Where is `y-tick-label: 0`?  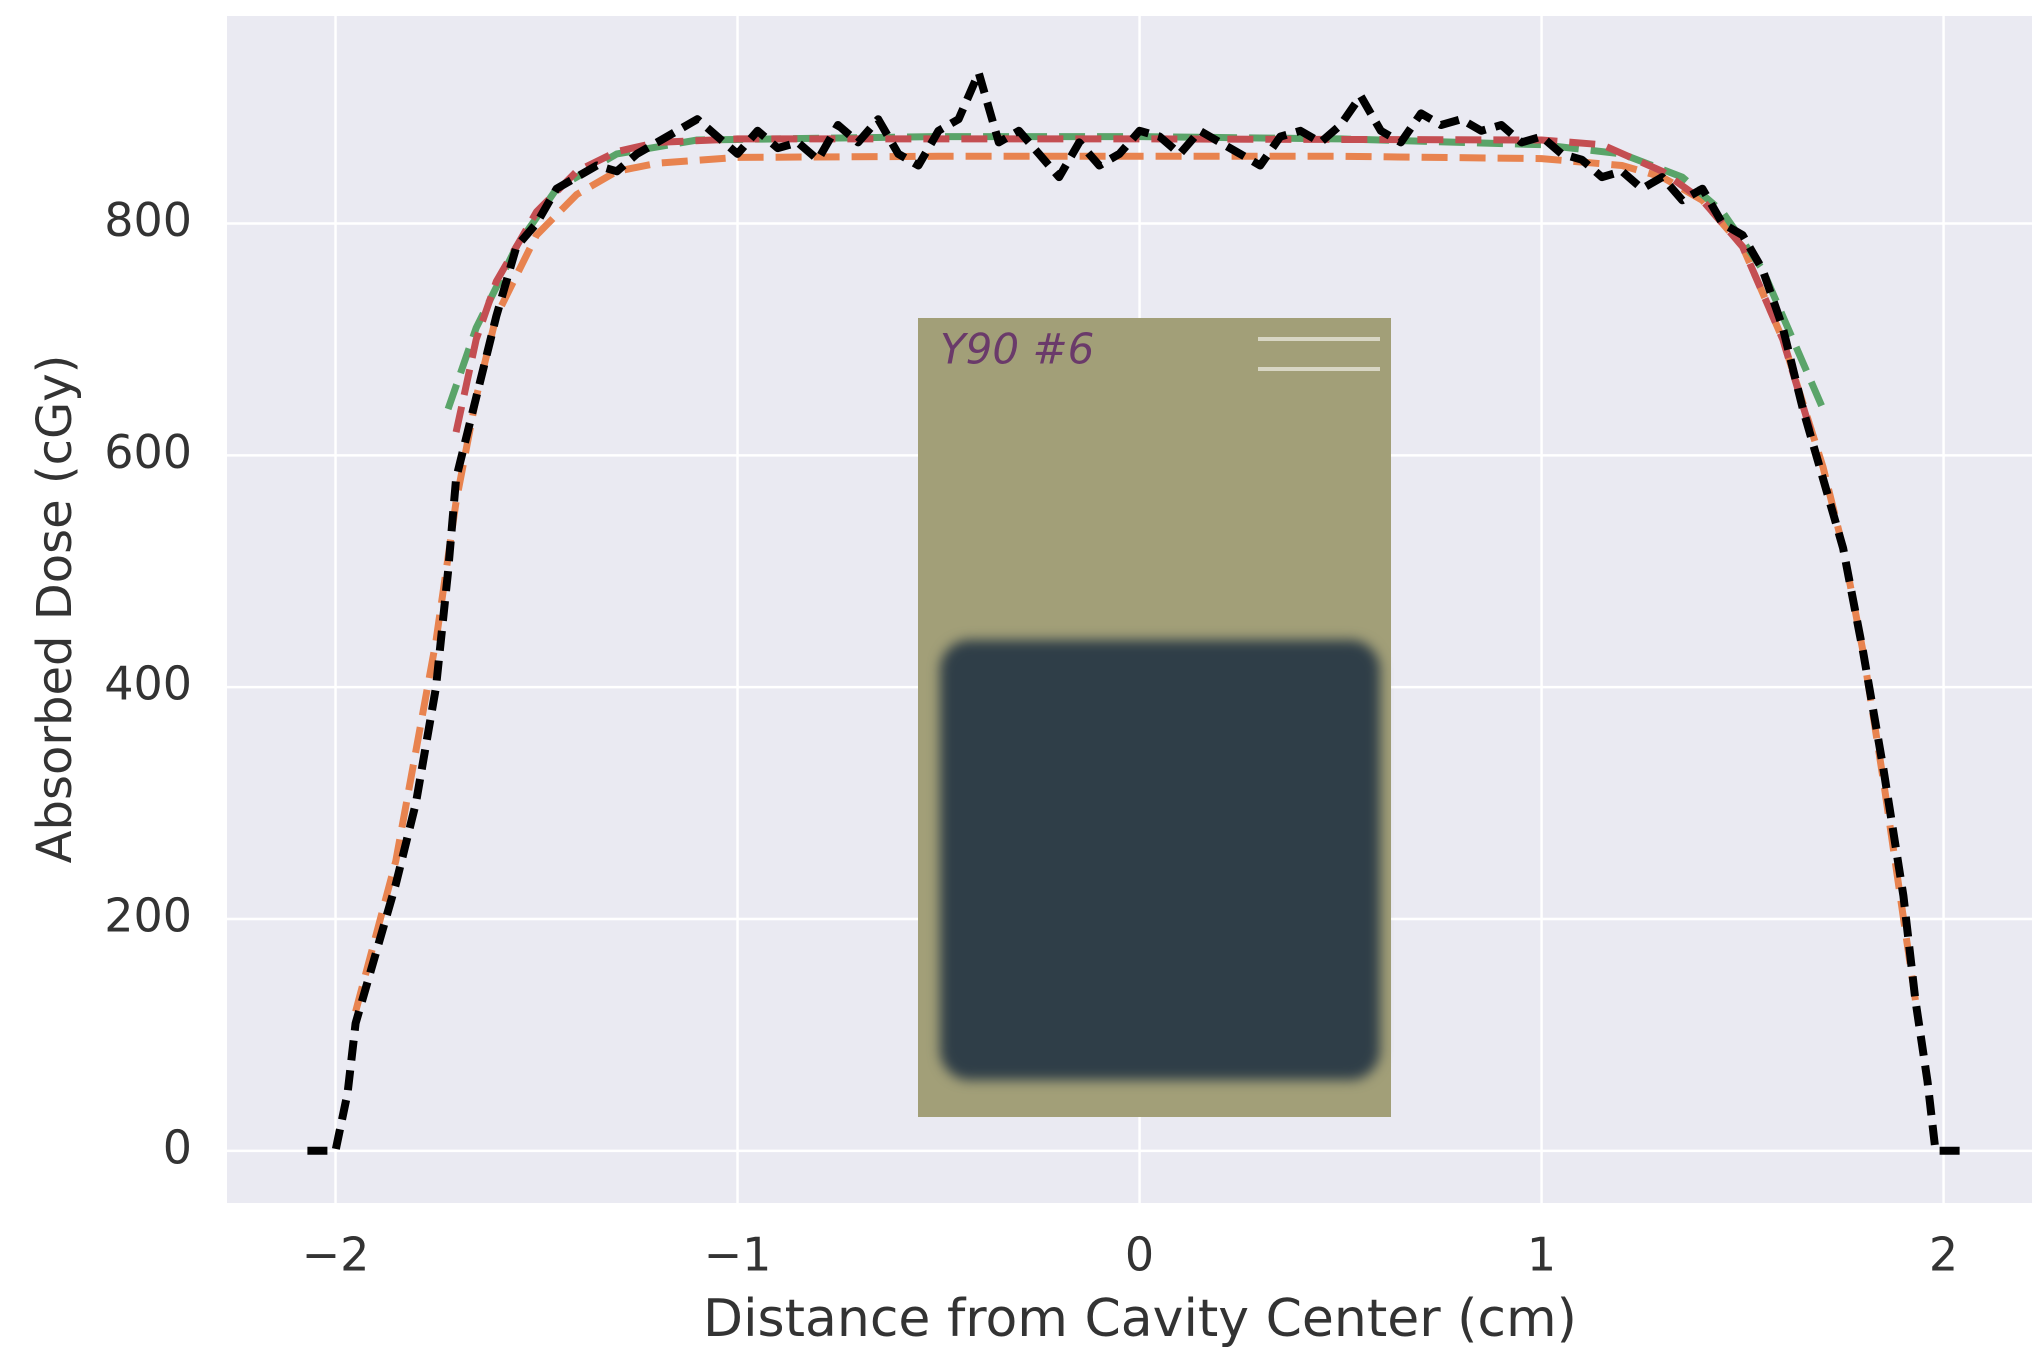
y-tick-label: 0 is located at coordinates (177, 1147).